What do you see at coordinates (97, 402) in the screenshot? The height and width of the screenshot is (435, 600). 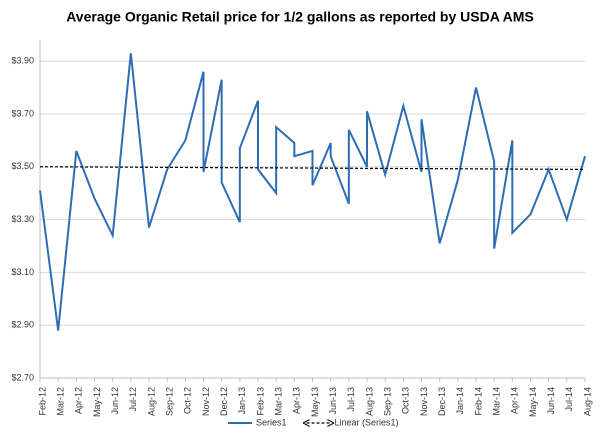 I see `x-tick-label: May-12` at bounding box center [97, 402].